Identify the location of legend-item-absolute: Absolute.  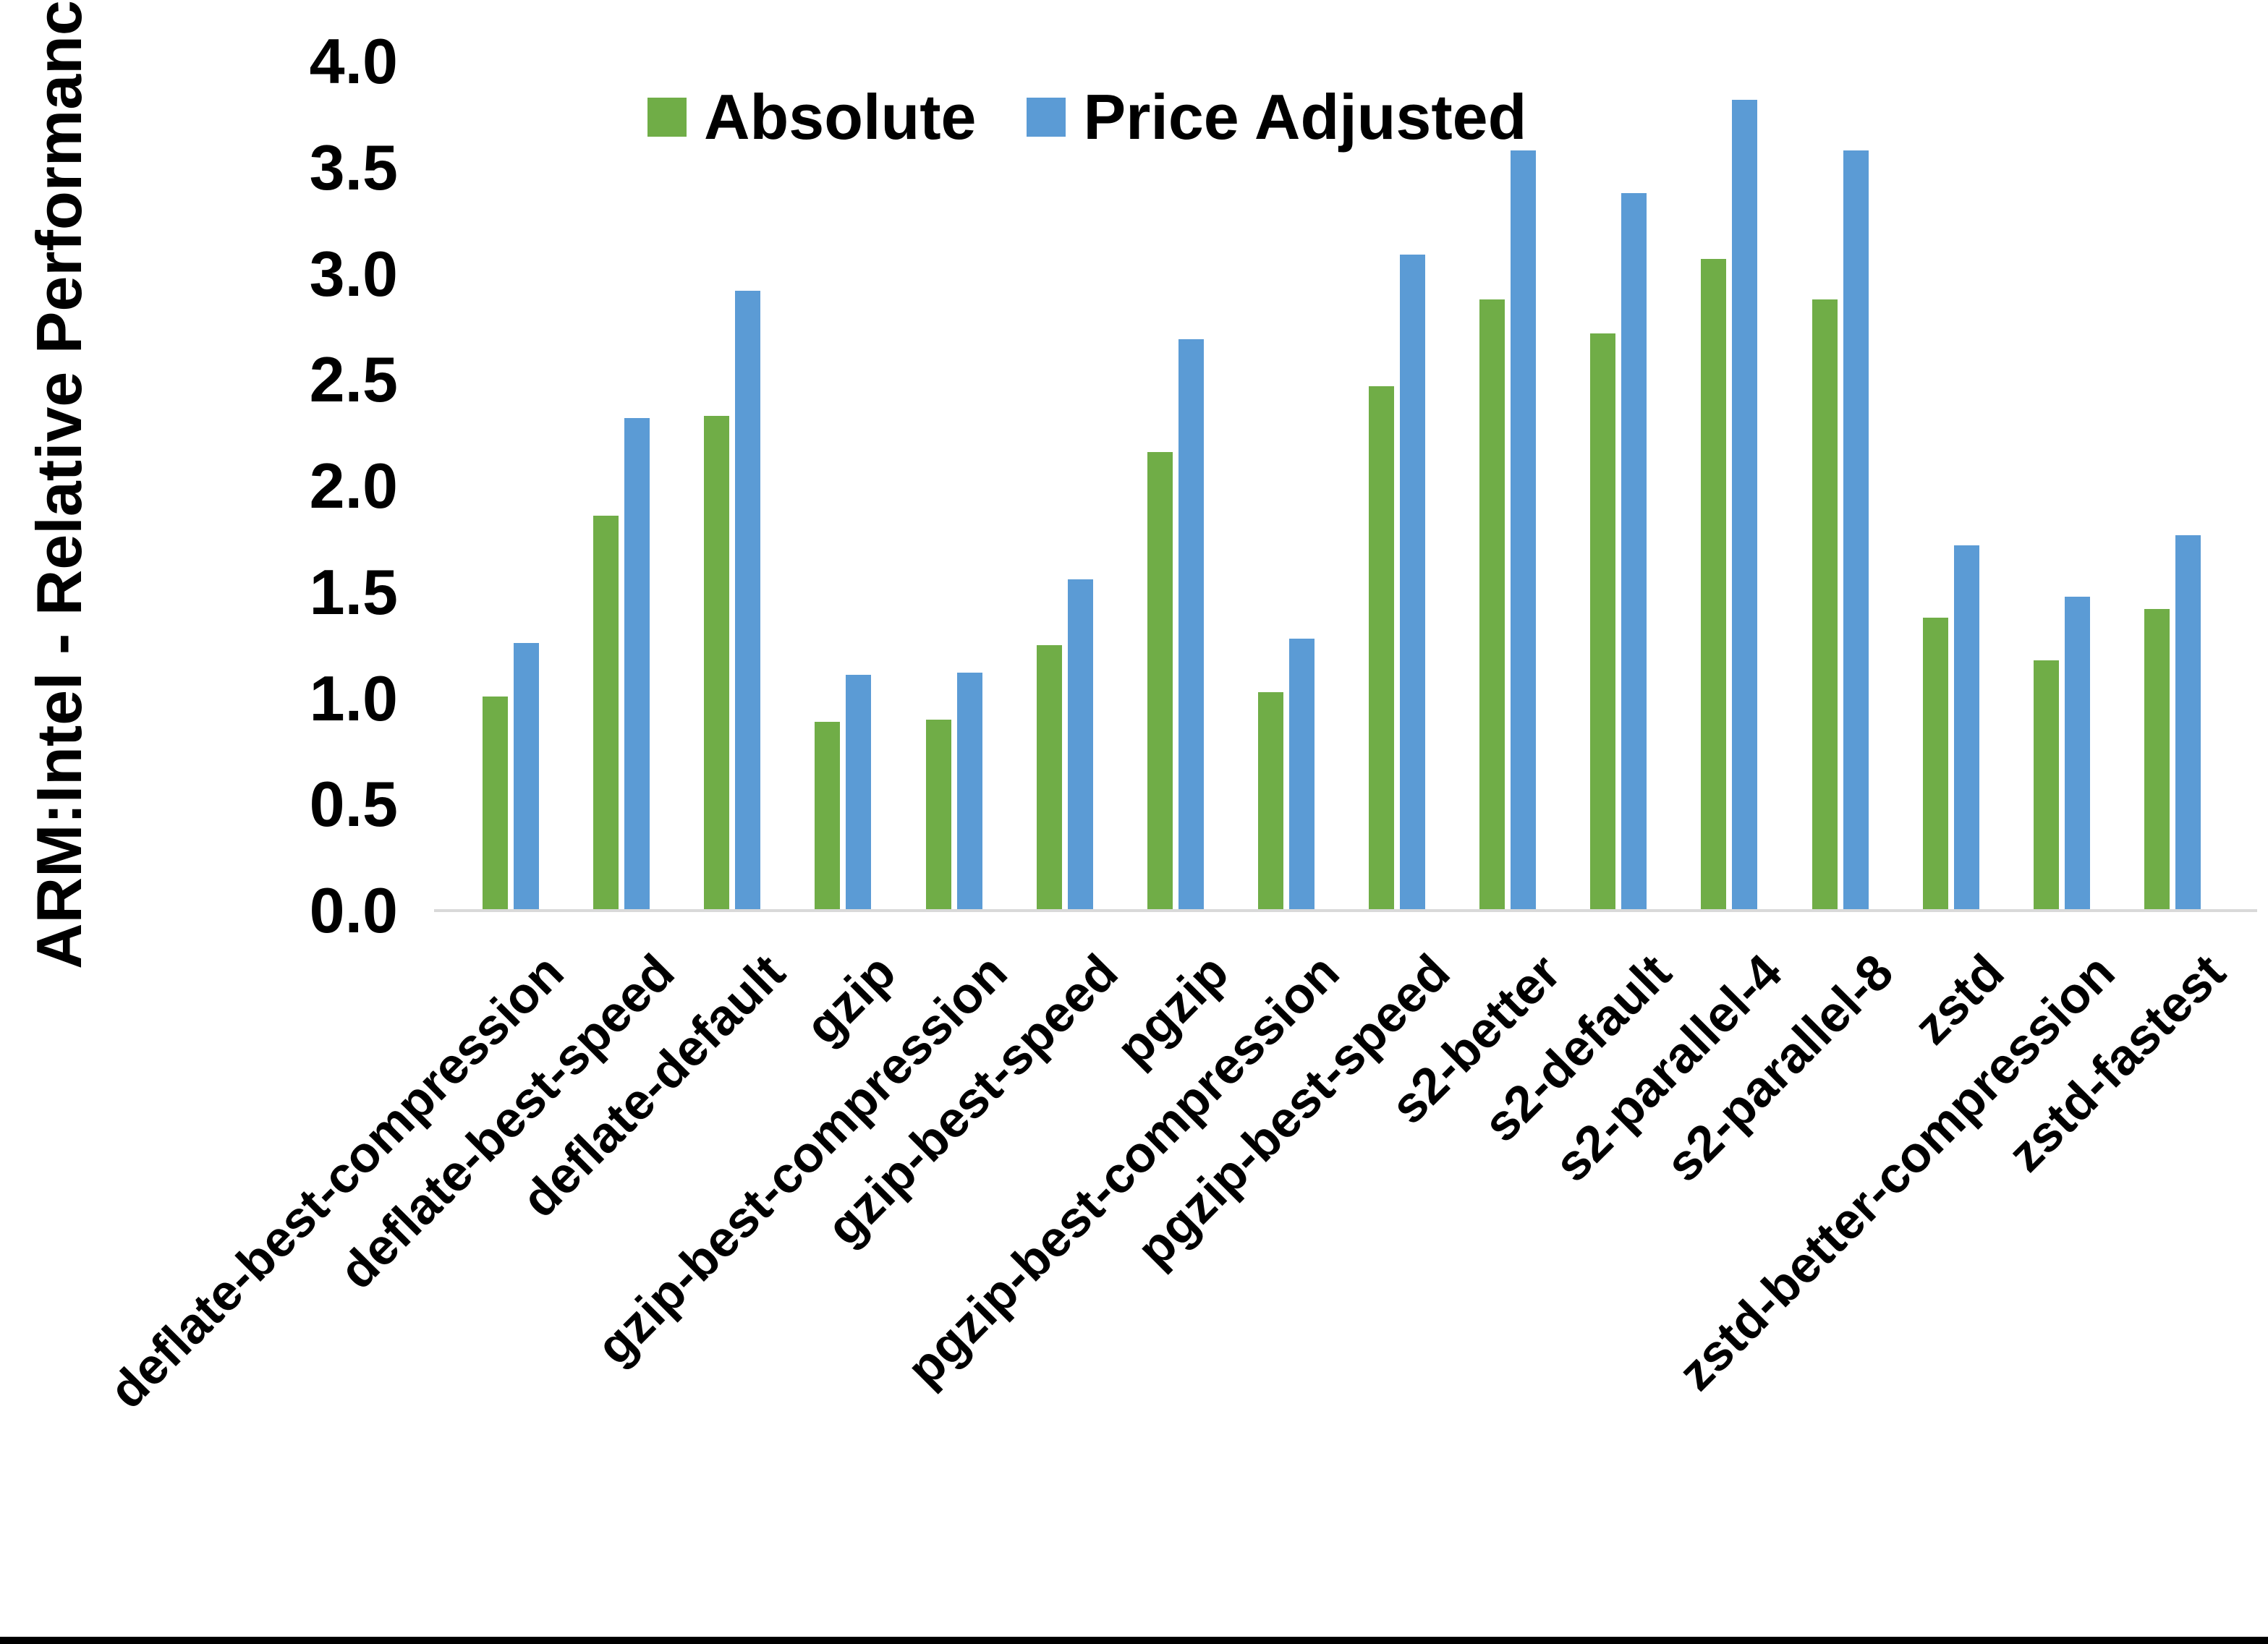
(811, 117).